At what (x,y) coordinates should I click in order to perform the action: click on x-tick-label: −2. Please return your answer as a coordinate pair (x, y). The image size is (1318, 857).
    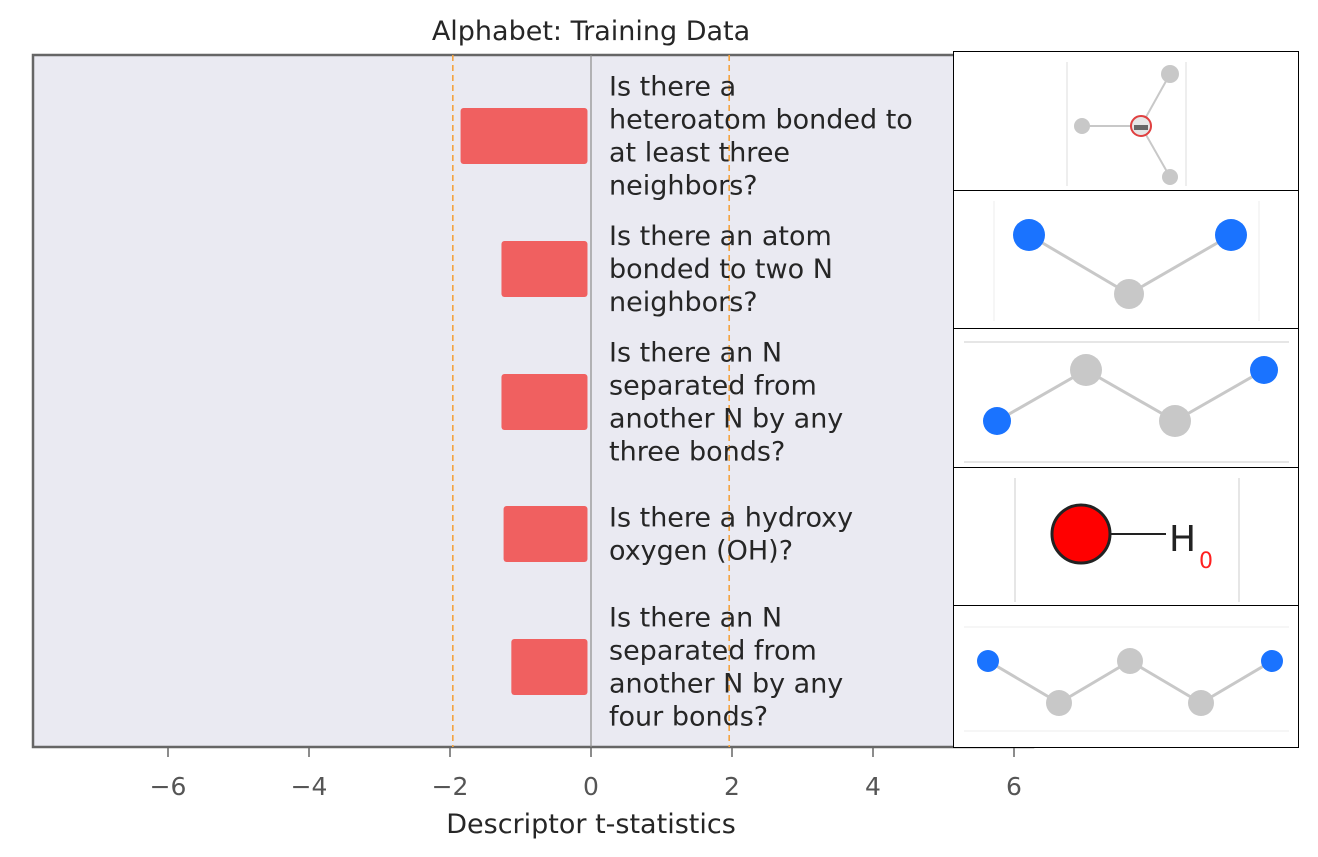
    Looking at the image, I should click on (450, 786).